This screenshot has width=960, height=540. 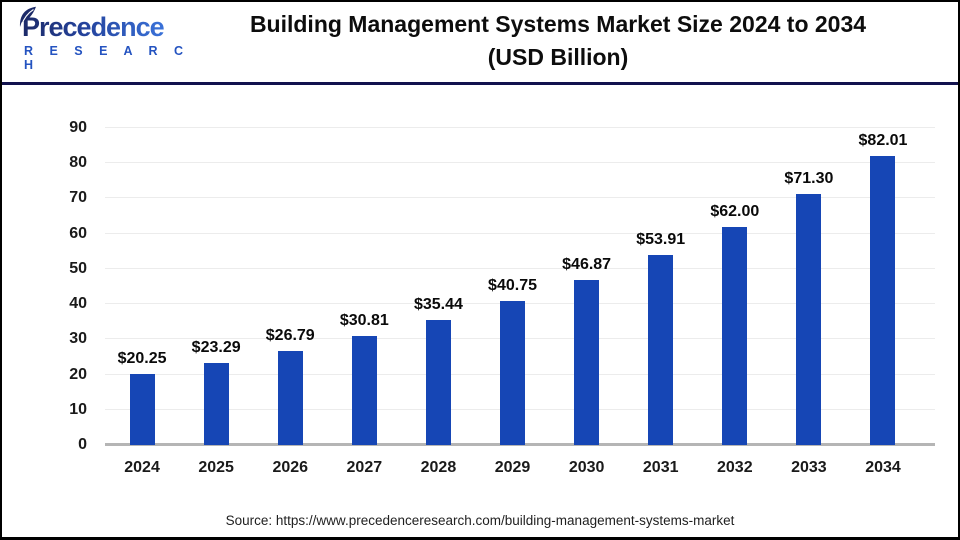 I want to click on y-tick-label: 50, so click(x=78, y=268).